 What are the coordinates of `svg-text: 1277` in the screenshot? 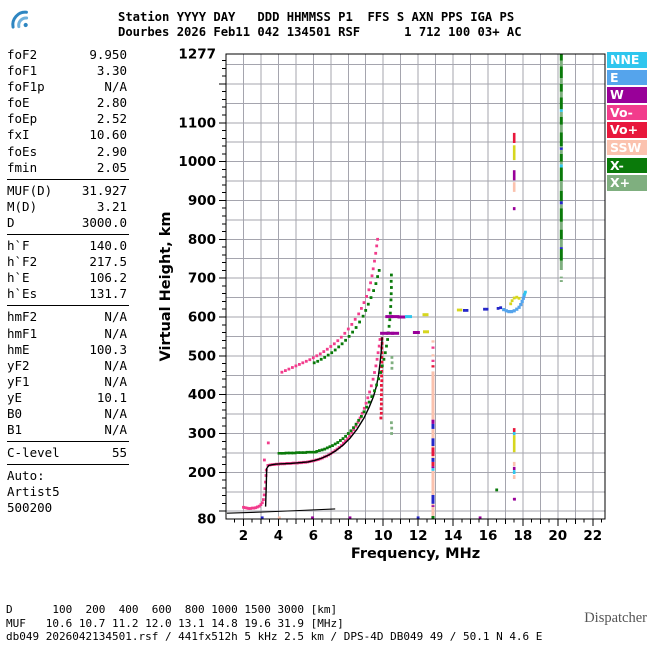 It's located at (197, 55).